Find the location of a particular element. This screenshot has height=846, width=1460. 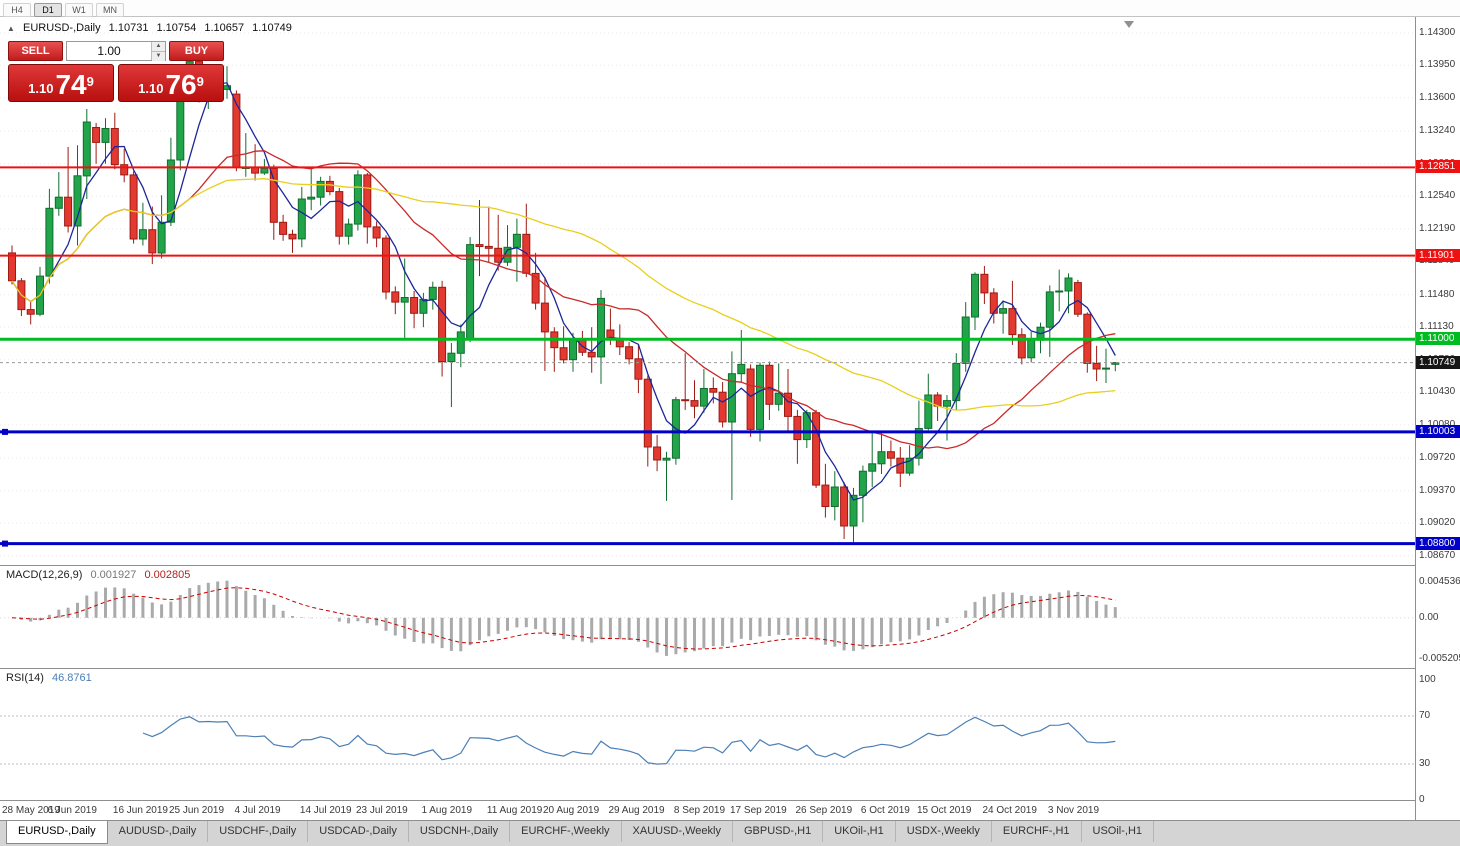

timeframe-button-h4: H4 is located at coordinates (17, 10).